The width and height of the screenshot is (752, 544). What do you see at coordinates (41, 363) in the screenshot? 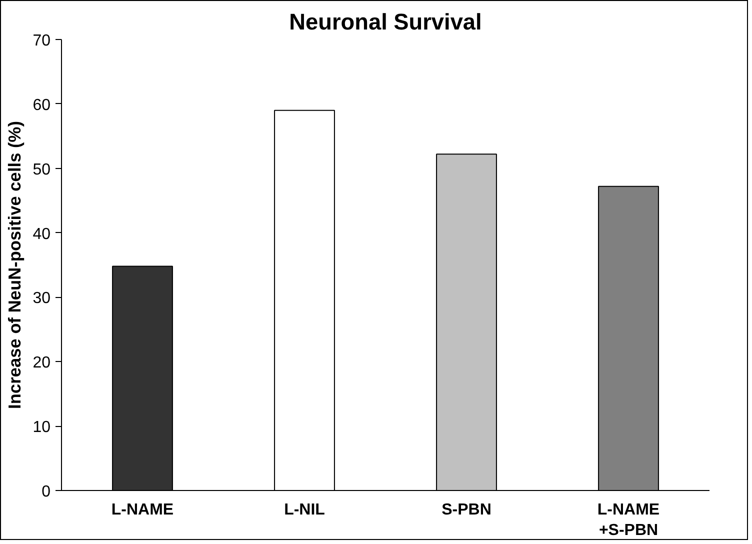
I see `y-tick-label: 20` at bounding box center [41, 363].